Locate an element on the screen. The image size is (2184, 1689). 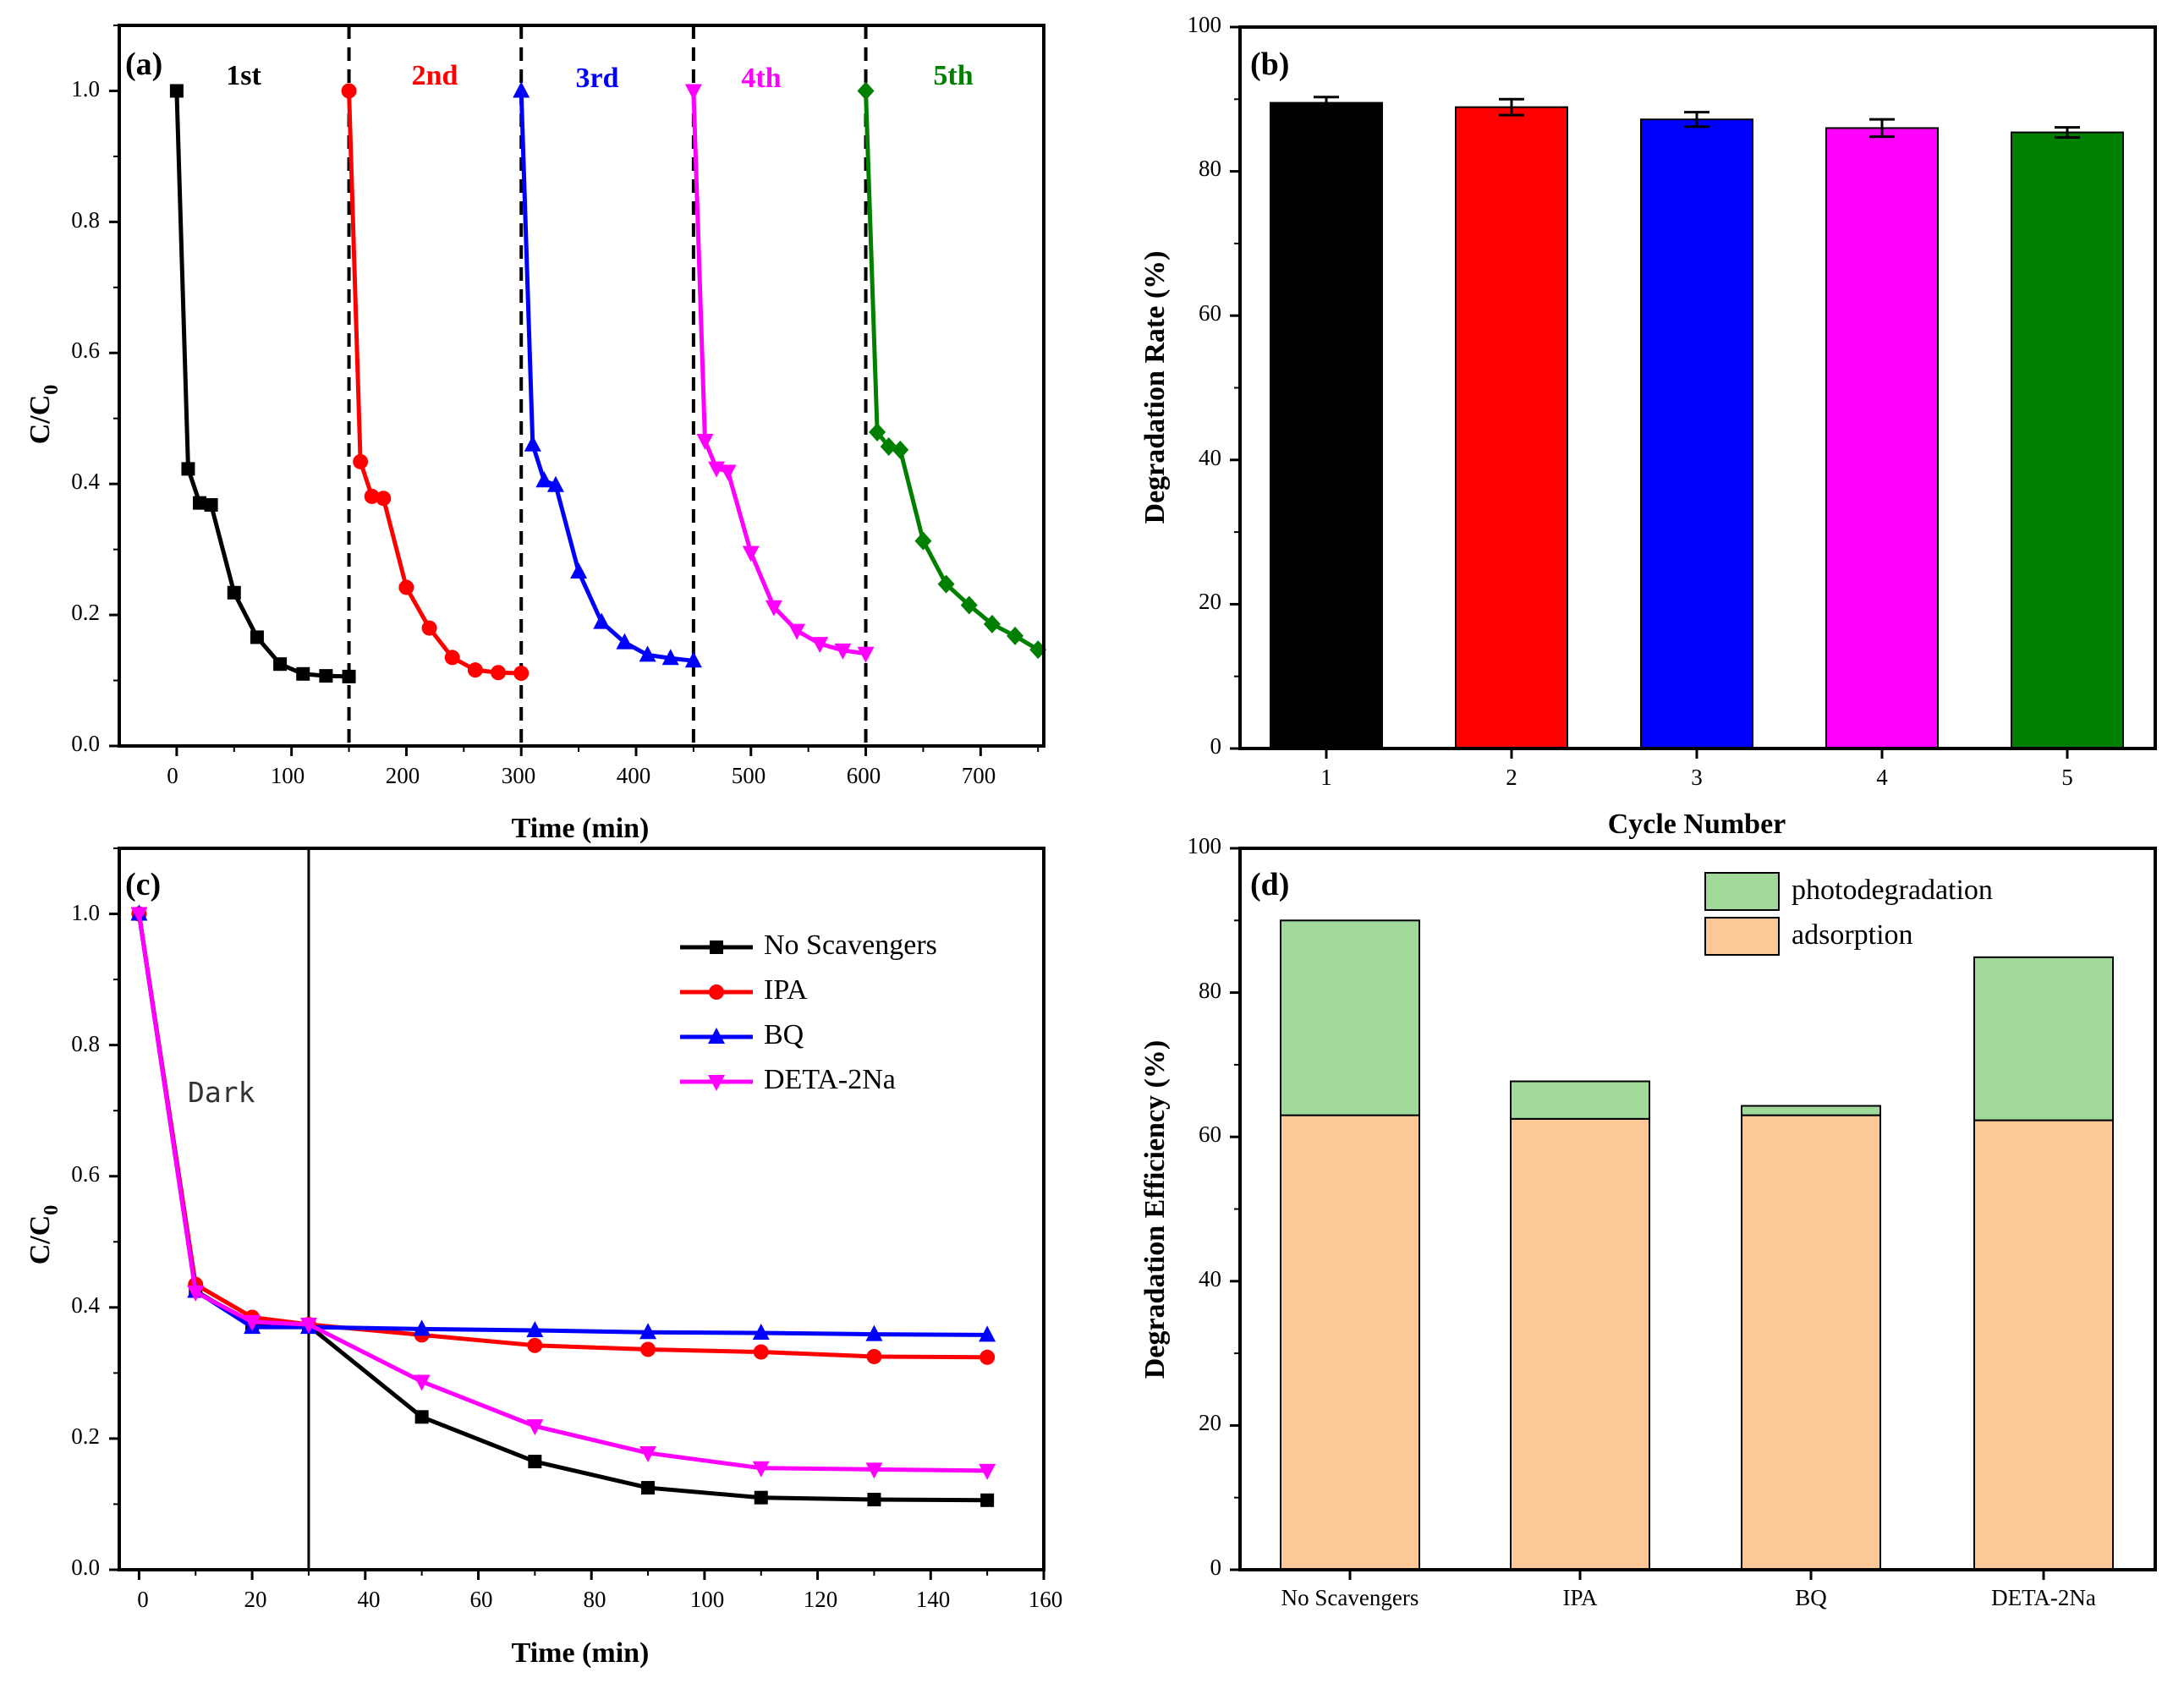
legend-label-photodegradation: photodegradation is located at coordinates (1892, 891).